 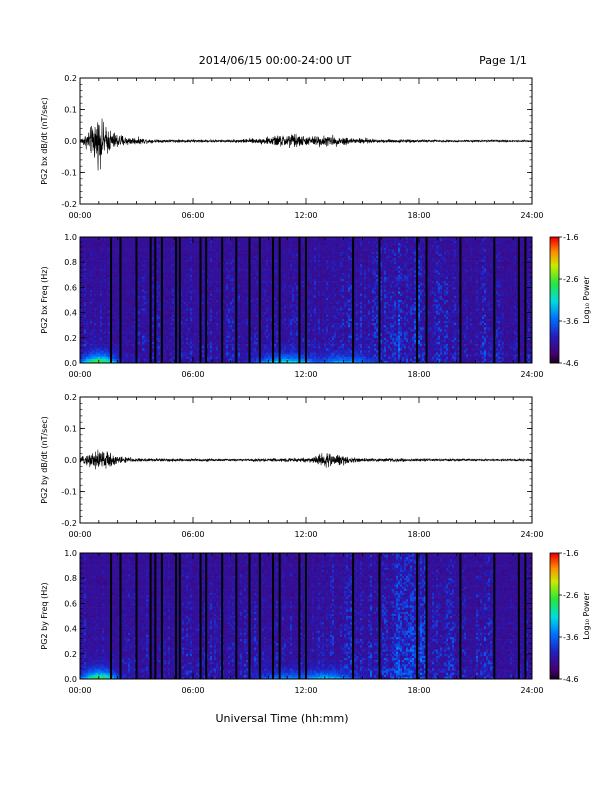 I want to click on y-axis-title: PG2 bx dB/dt (nT/sec), so click(x=44, y=140).